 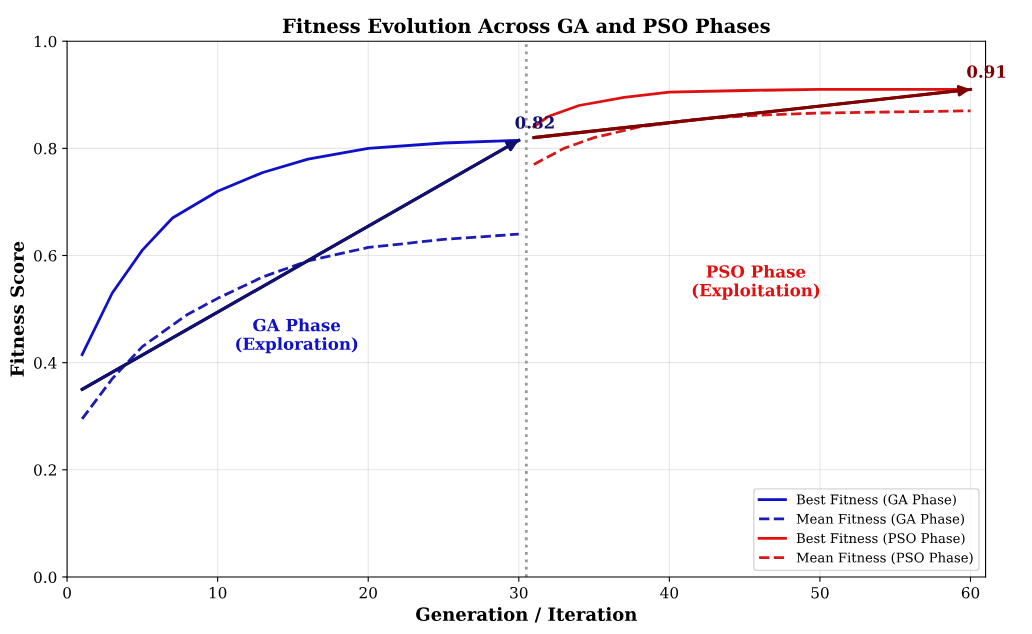 What do you see at coordinates (45, 363) in the screenshot?
I see `y-tick-label: 0.4` at bounding box center [45, 363].